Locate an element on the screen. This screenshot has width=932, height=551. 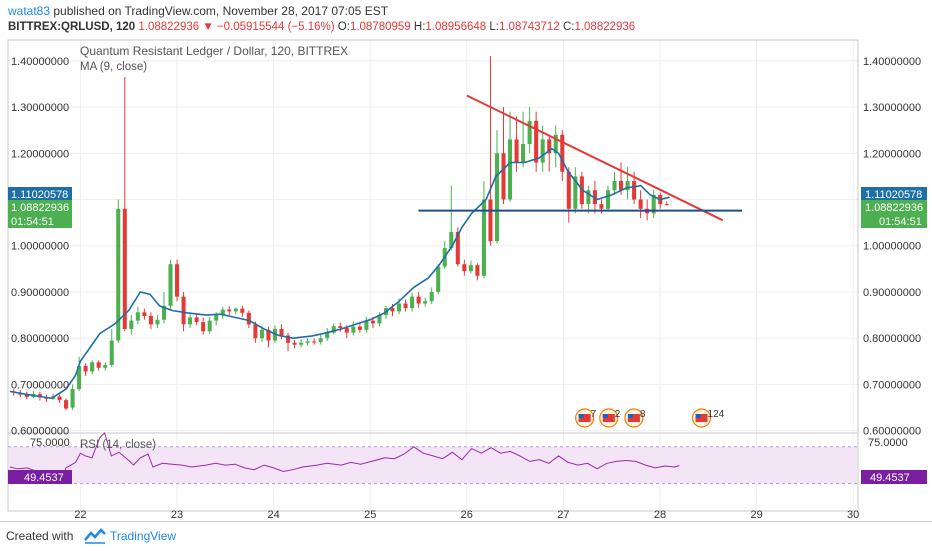
y-tick-label-left: 0.90000000 is located at coordinates (40, 293).